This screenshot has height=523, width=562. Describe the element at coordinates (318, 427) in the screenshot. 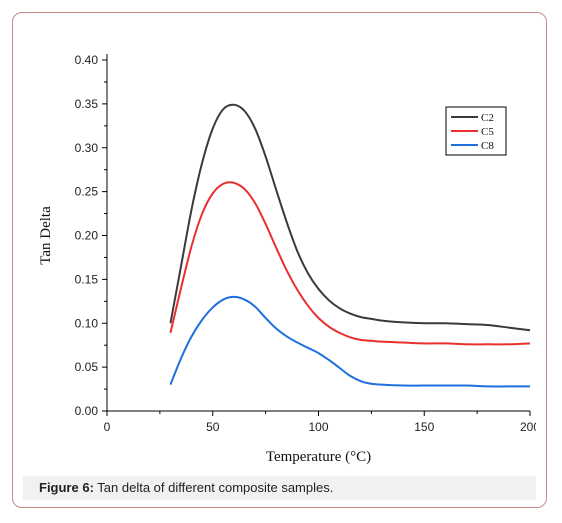

I see `x-tick-label: 100` at that location.